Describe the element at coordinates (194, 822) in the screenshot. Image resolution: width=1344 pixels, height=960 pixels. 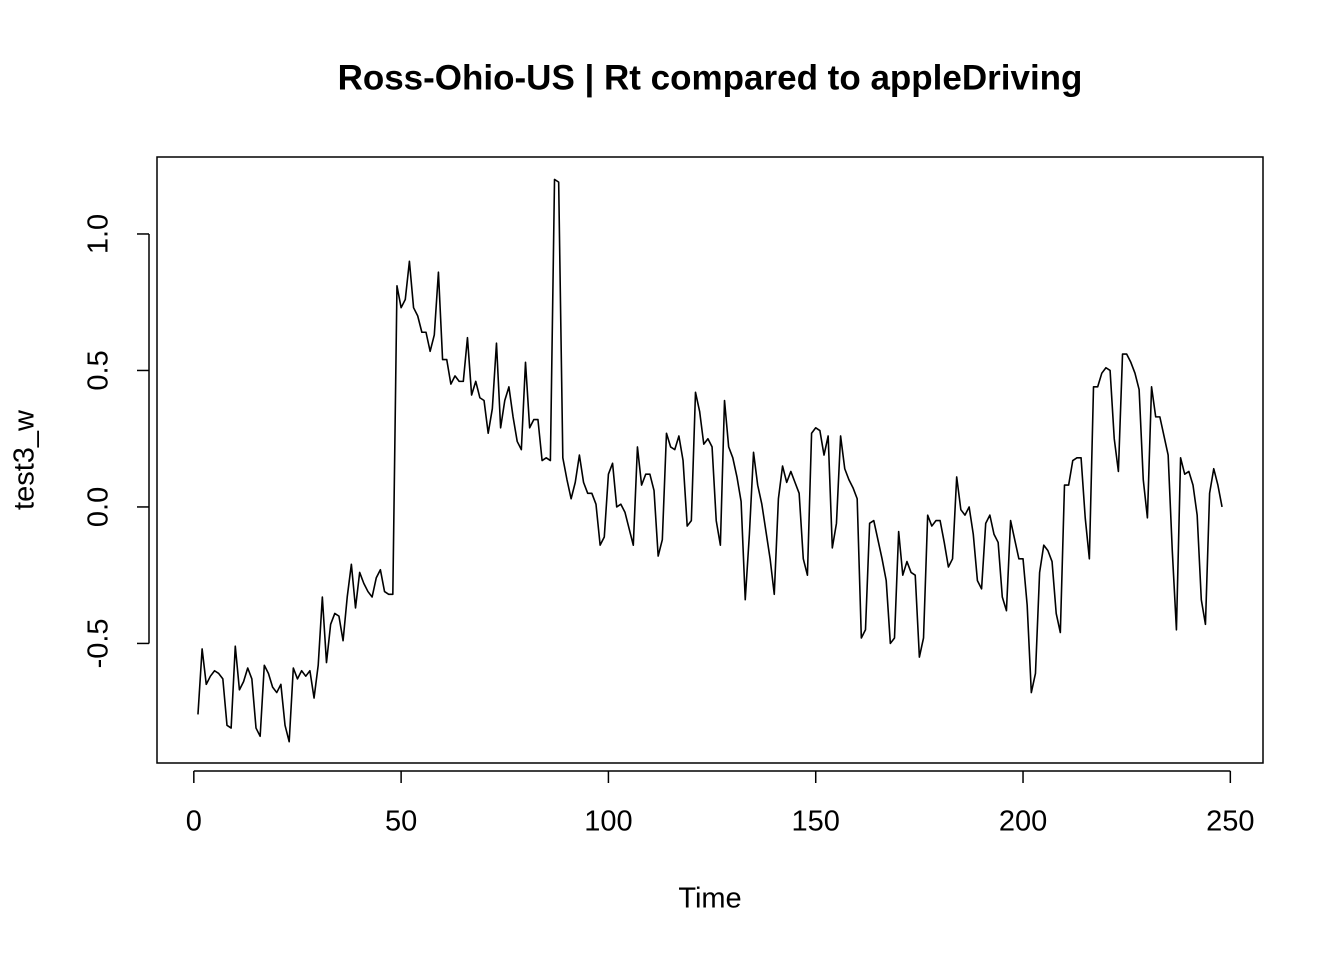
I see `x-tick-label: 0` at that location.